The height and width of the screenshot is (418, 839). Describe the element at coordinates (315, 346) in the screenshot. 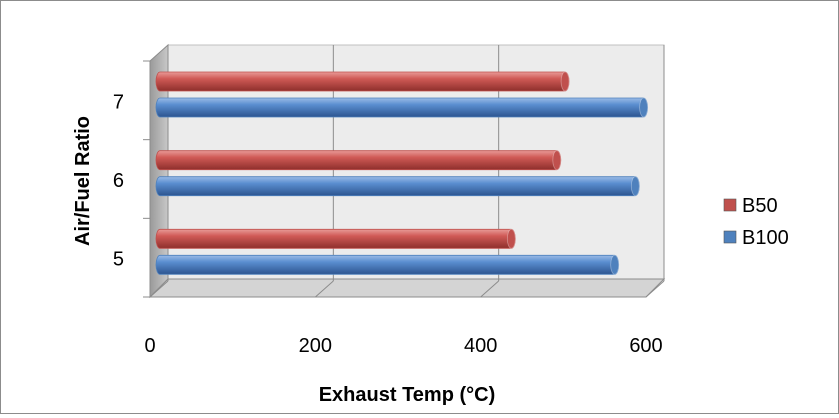

I see `x-tick-label: 200` at that location.